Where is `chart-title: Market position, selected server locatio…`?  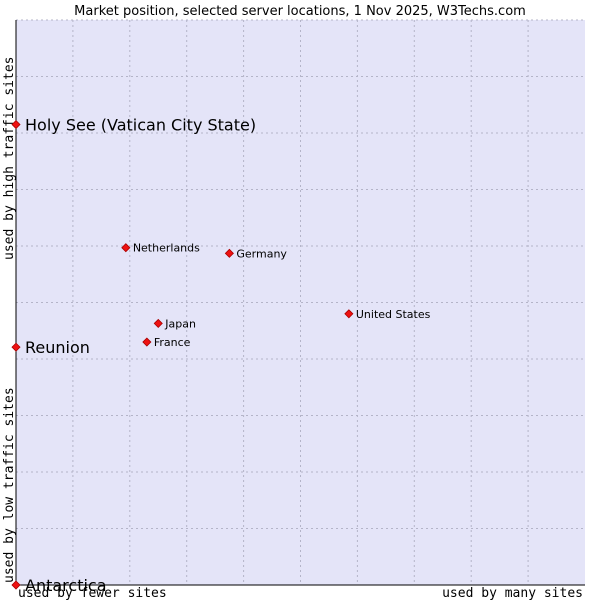
chart-title: Market position, selected server locatio… is located at coordinates (300, 11).